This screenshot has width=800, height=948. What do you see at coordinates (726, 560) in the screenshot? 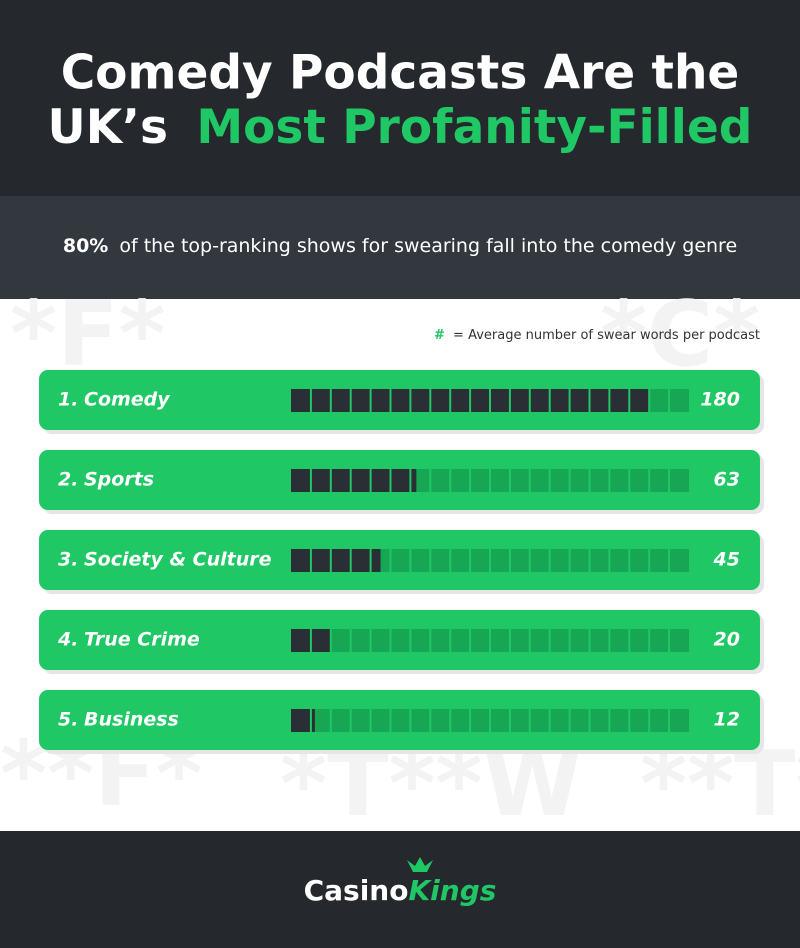
I see `value-label: 45` at bounding box center [726, 560].